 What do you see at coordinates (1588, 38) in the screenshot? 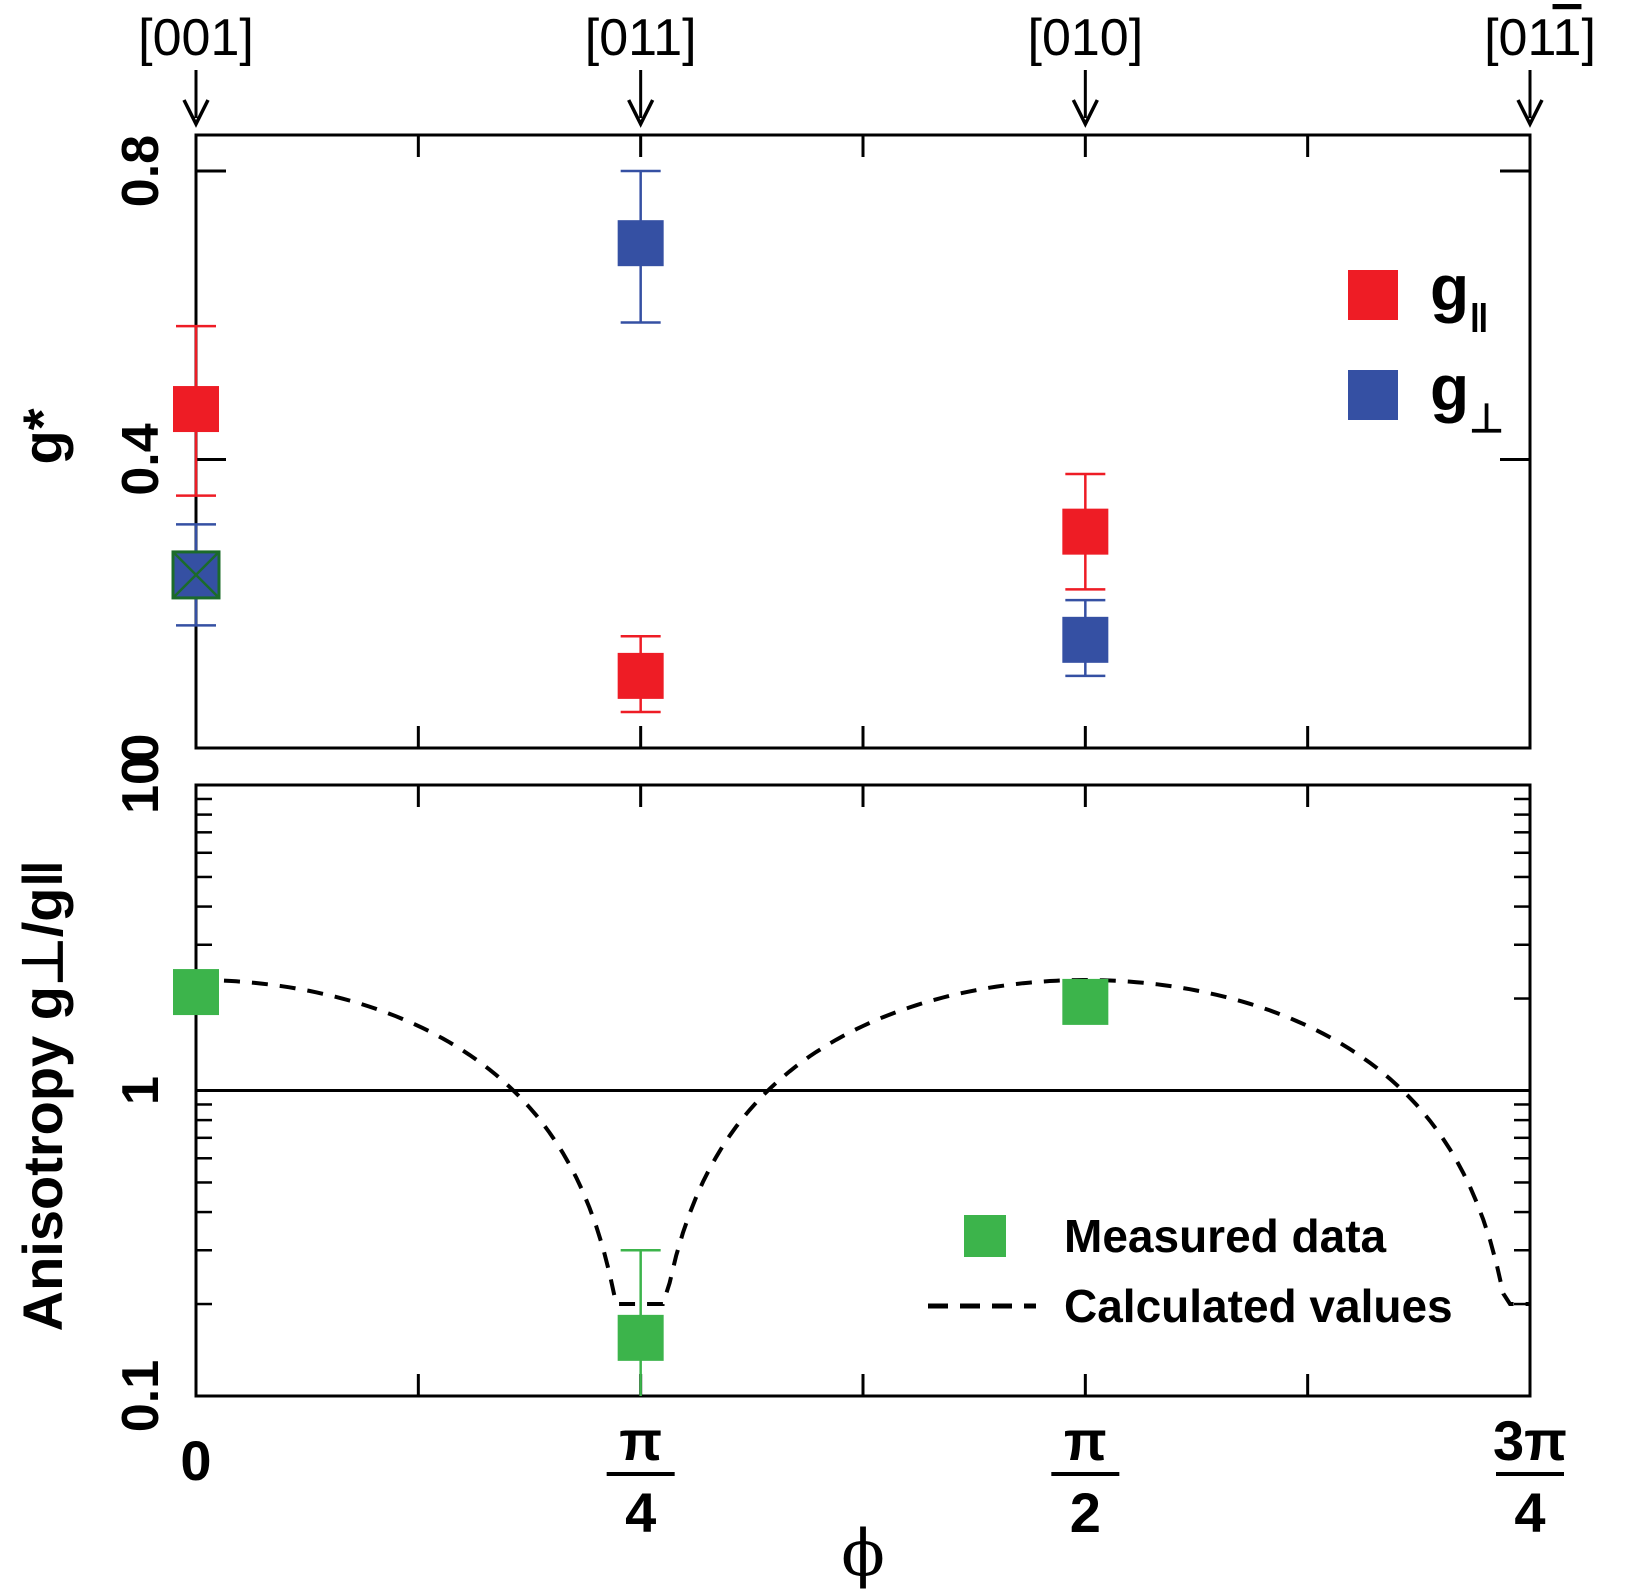
I see `direction-label-tail: ]` at bounding box center [1588, 38].